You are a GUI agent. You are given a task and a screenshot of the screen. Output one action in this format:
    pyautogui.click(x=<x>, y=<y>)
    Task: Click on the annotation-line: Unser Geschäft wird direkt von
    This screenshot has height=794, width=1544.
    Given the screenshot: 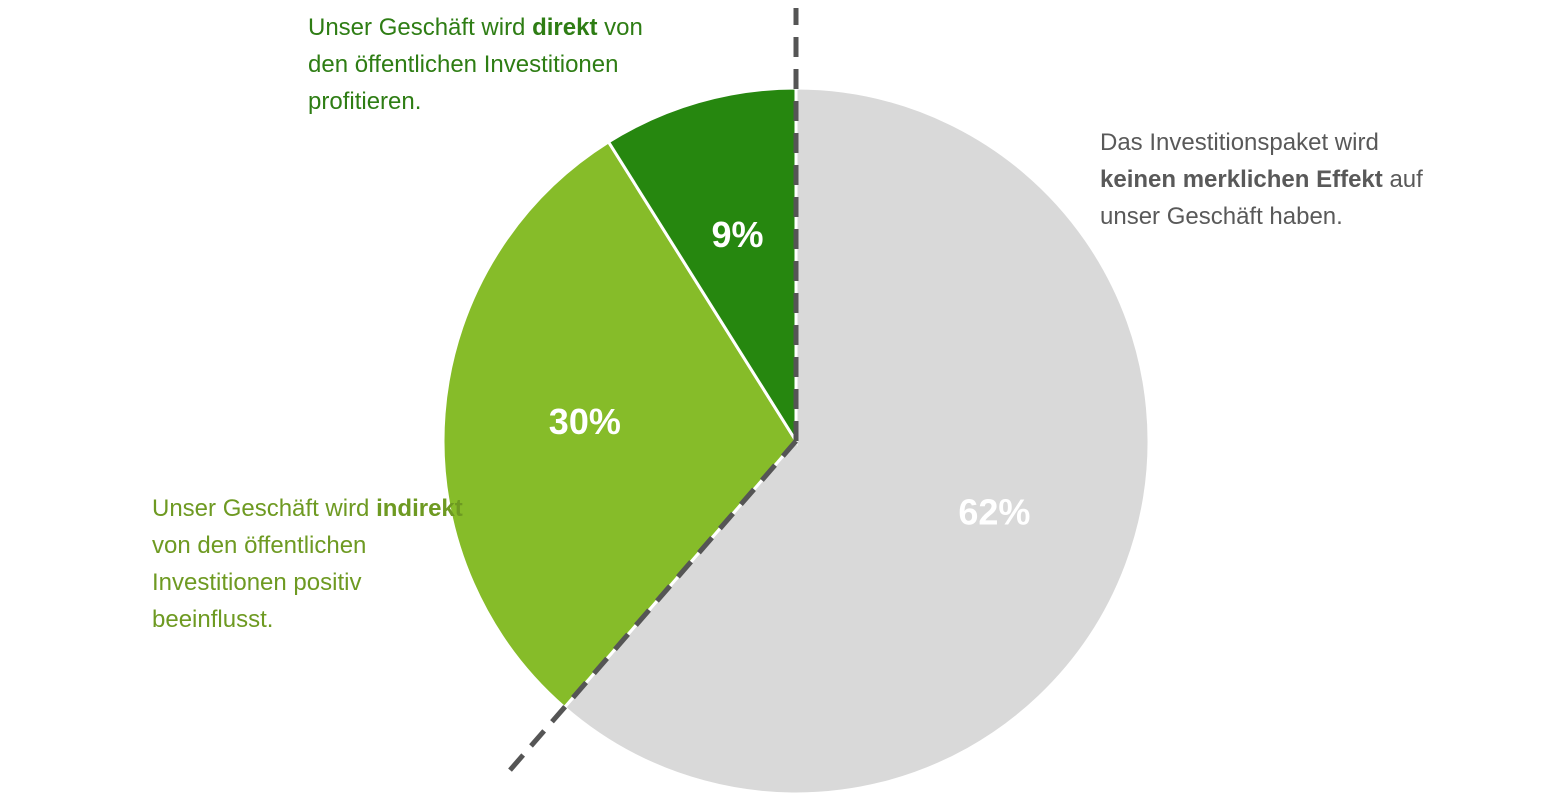 What is the action you would take?
    pyautogui.click(x=475, y=27)
    